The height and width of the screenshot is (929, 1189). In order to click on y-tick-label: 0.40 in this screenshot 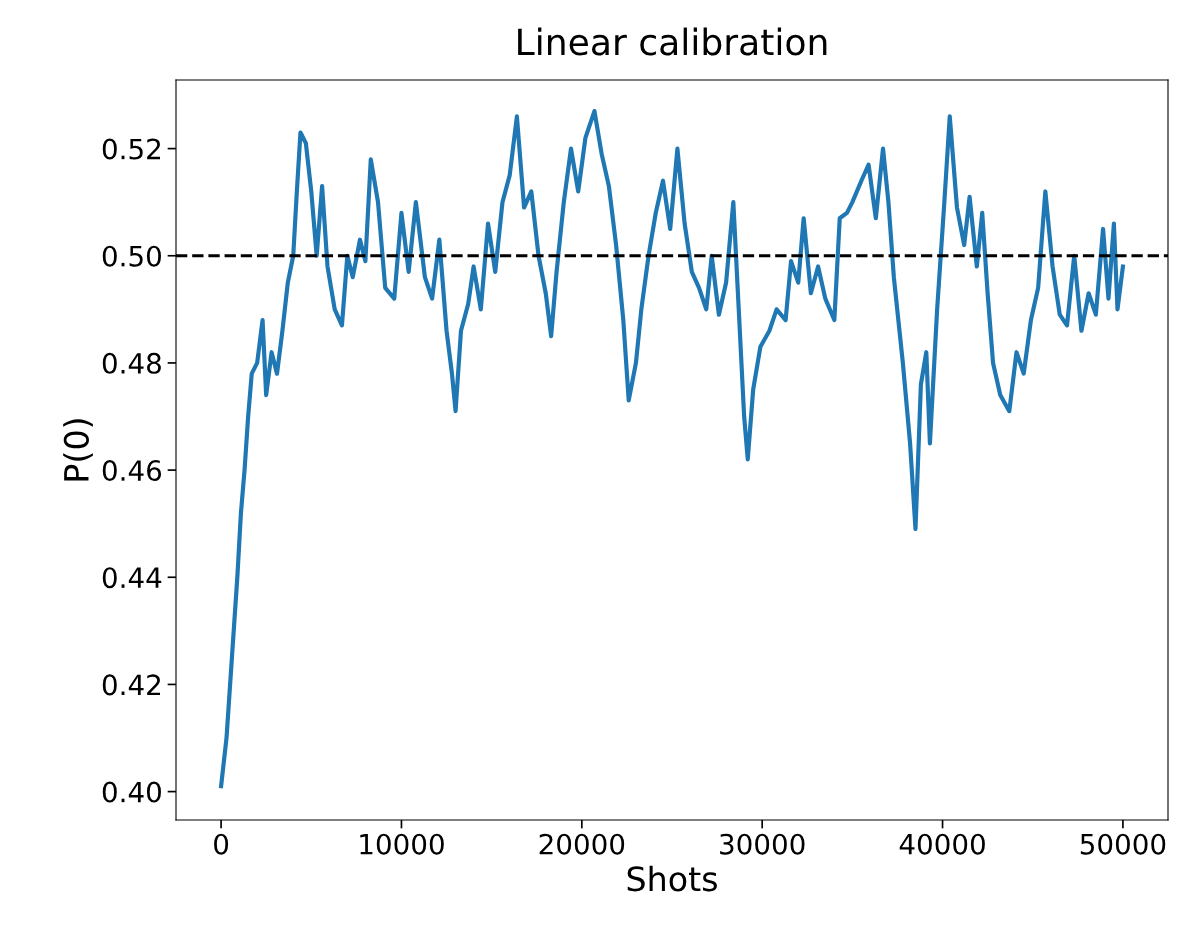, I will do `click(131, 792)`.